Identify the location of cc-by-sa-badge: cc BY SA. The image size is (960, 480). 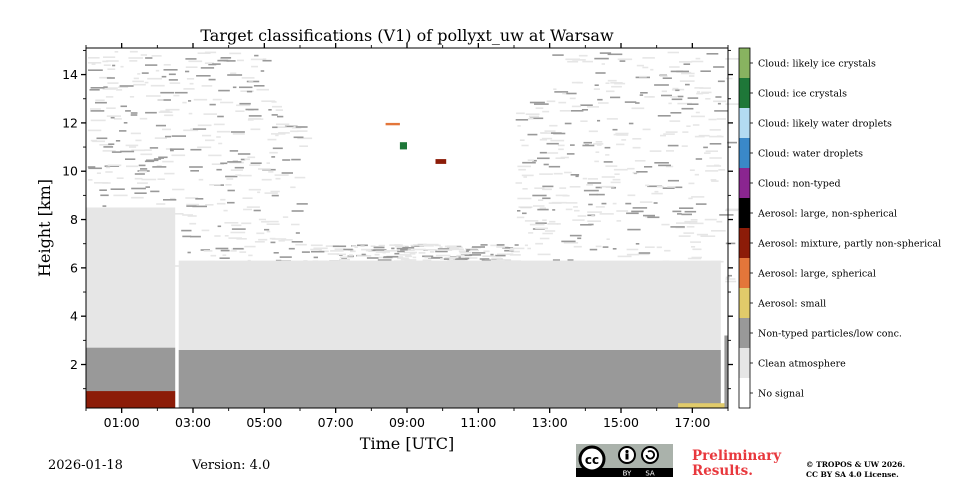
(624, 460).